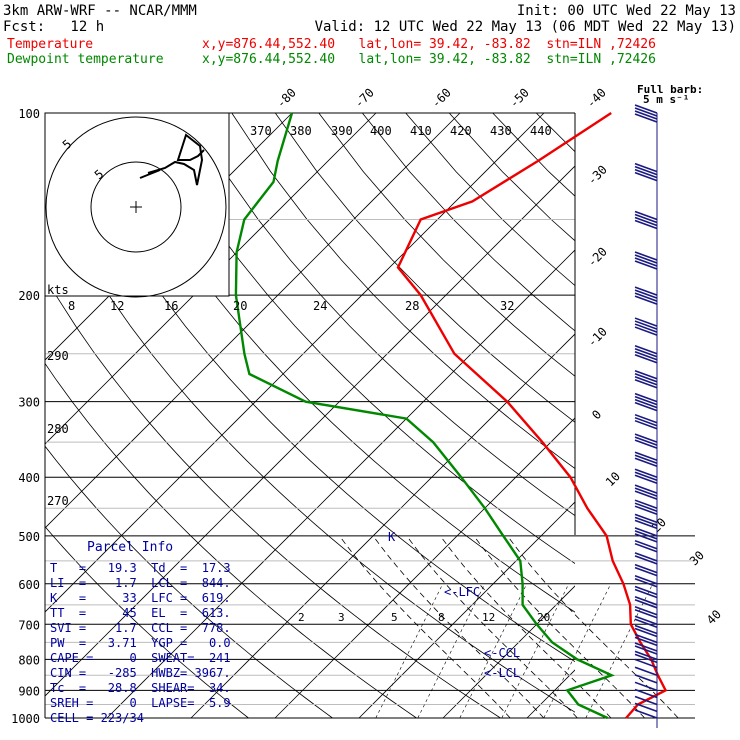 This screenshot has height=740, width=740. I want to click on isotherm-label: -30, so click(597, 174).